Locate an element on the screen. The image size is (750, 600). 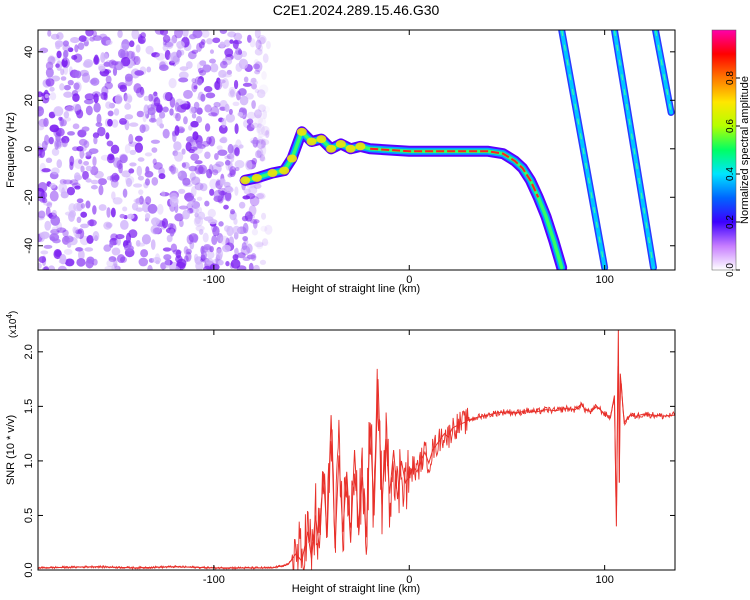
bottom-y-tick-label: 0.0 is located at coordinates (29, 569).